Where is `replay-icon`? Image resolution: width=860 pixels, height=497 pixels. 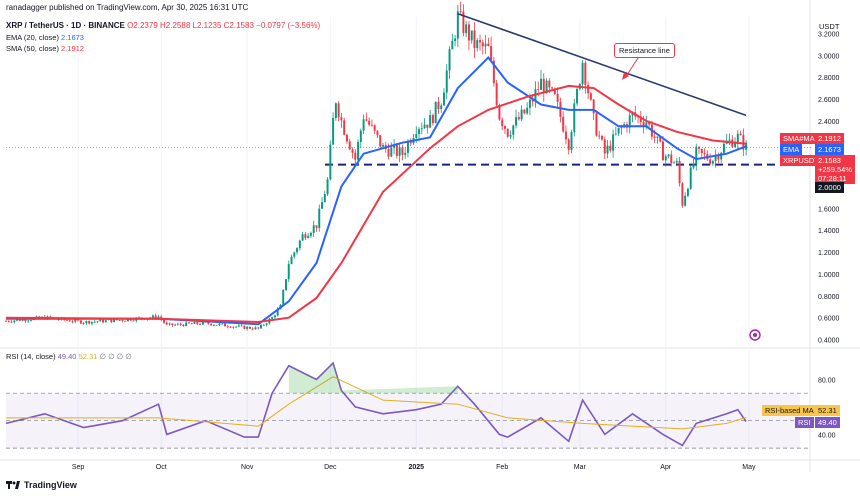 replay-icon is located at coordinates (755, 337).